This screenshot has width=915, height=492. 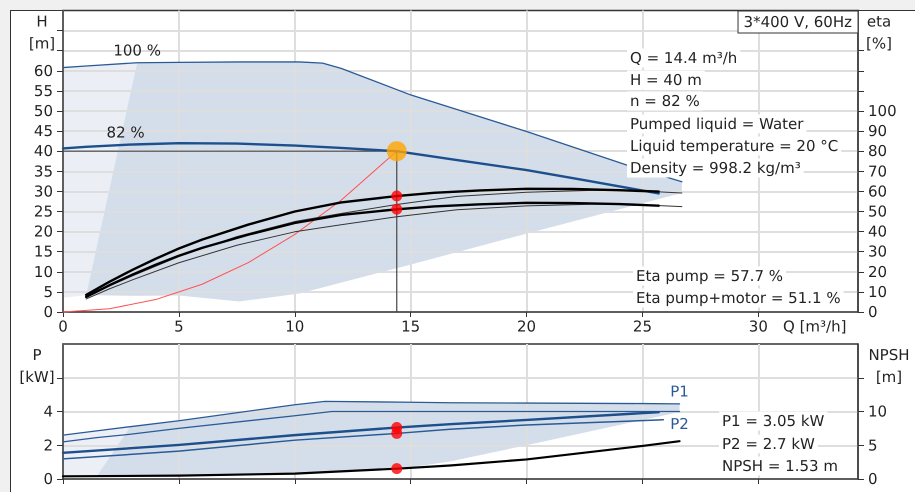 What do you see at coordinates (43, 231) in the screenshot?
I see `y-tick-label: 20` at bounding box center [43, 231].